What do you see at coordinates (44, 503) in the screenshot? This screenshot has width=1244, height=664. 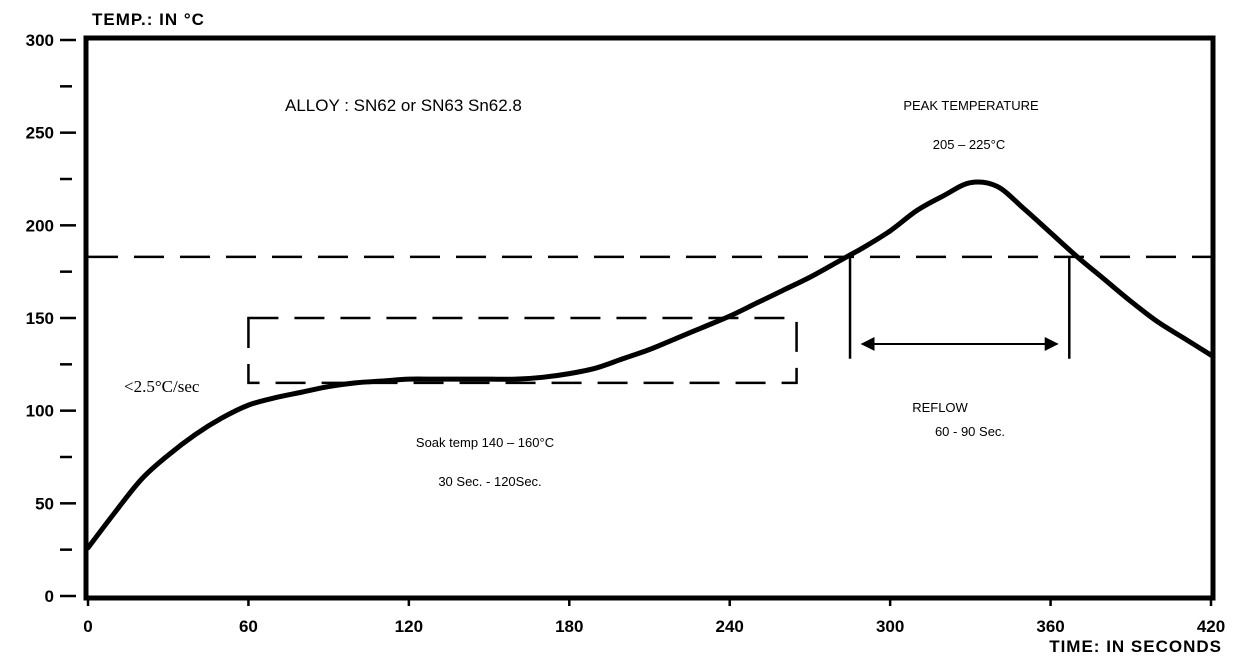 I see `y-tick-label: 50` at bounding box center [44, 503].